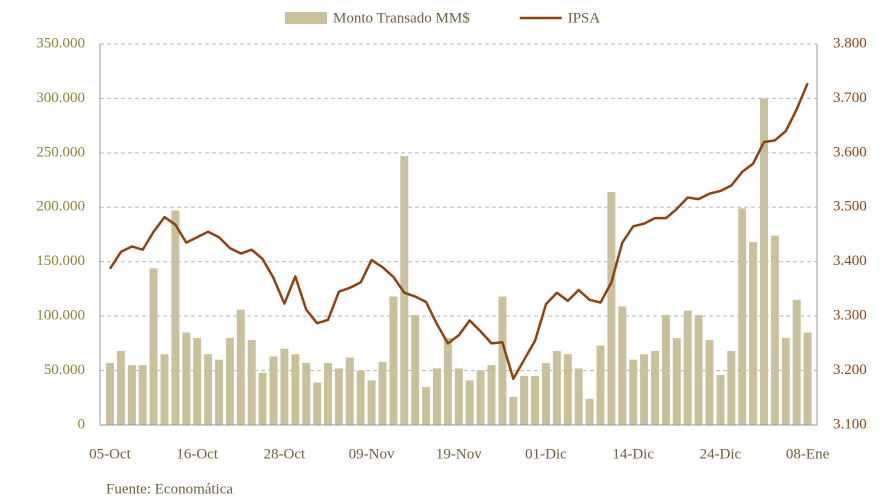  I want to click on y2-tick-label: 3.300, so click(850, 316).